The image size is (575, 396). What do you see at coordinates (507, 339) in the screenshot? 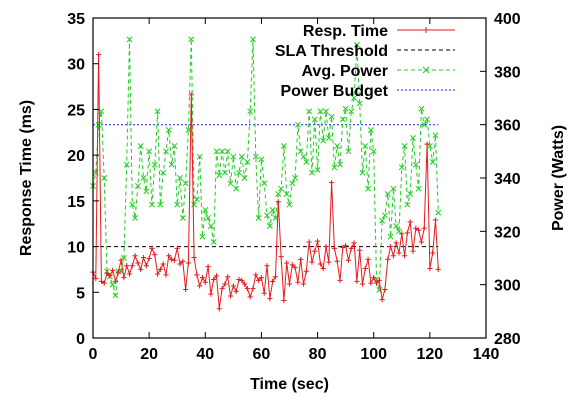
I see `y-right-tick-label: 280` at bounding box center [507, 339].